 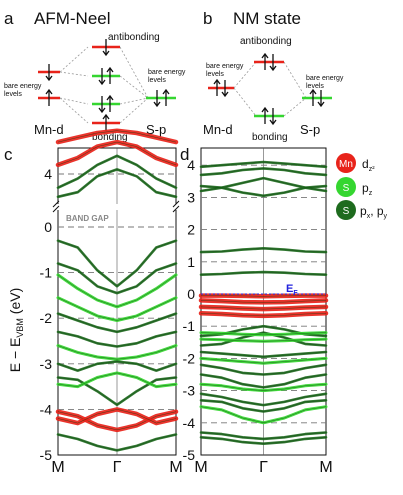 I want to click on ytick-label-d-0: -5, so click(x=189, y=455).